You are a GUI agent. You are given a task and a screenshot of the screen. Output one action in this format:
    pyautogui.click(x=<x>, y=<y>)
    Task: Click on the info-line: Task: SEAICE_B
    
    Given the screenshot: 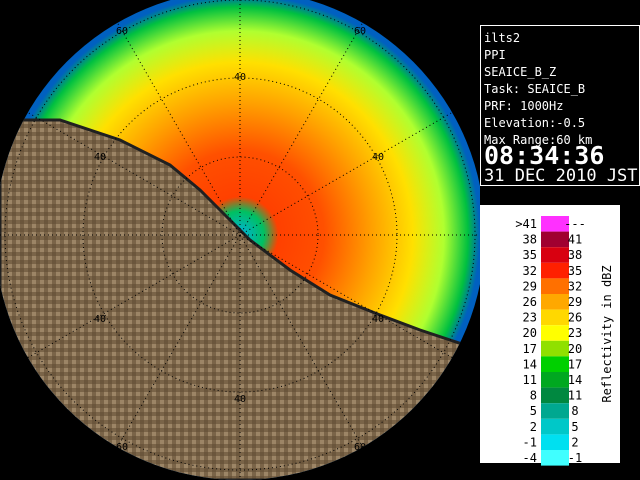 What is the action you would take?
    pyautogui.click(x=534, y=89)
    